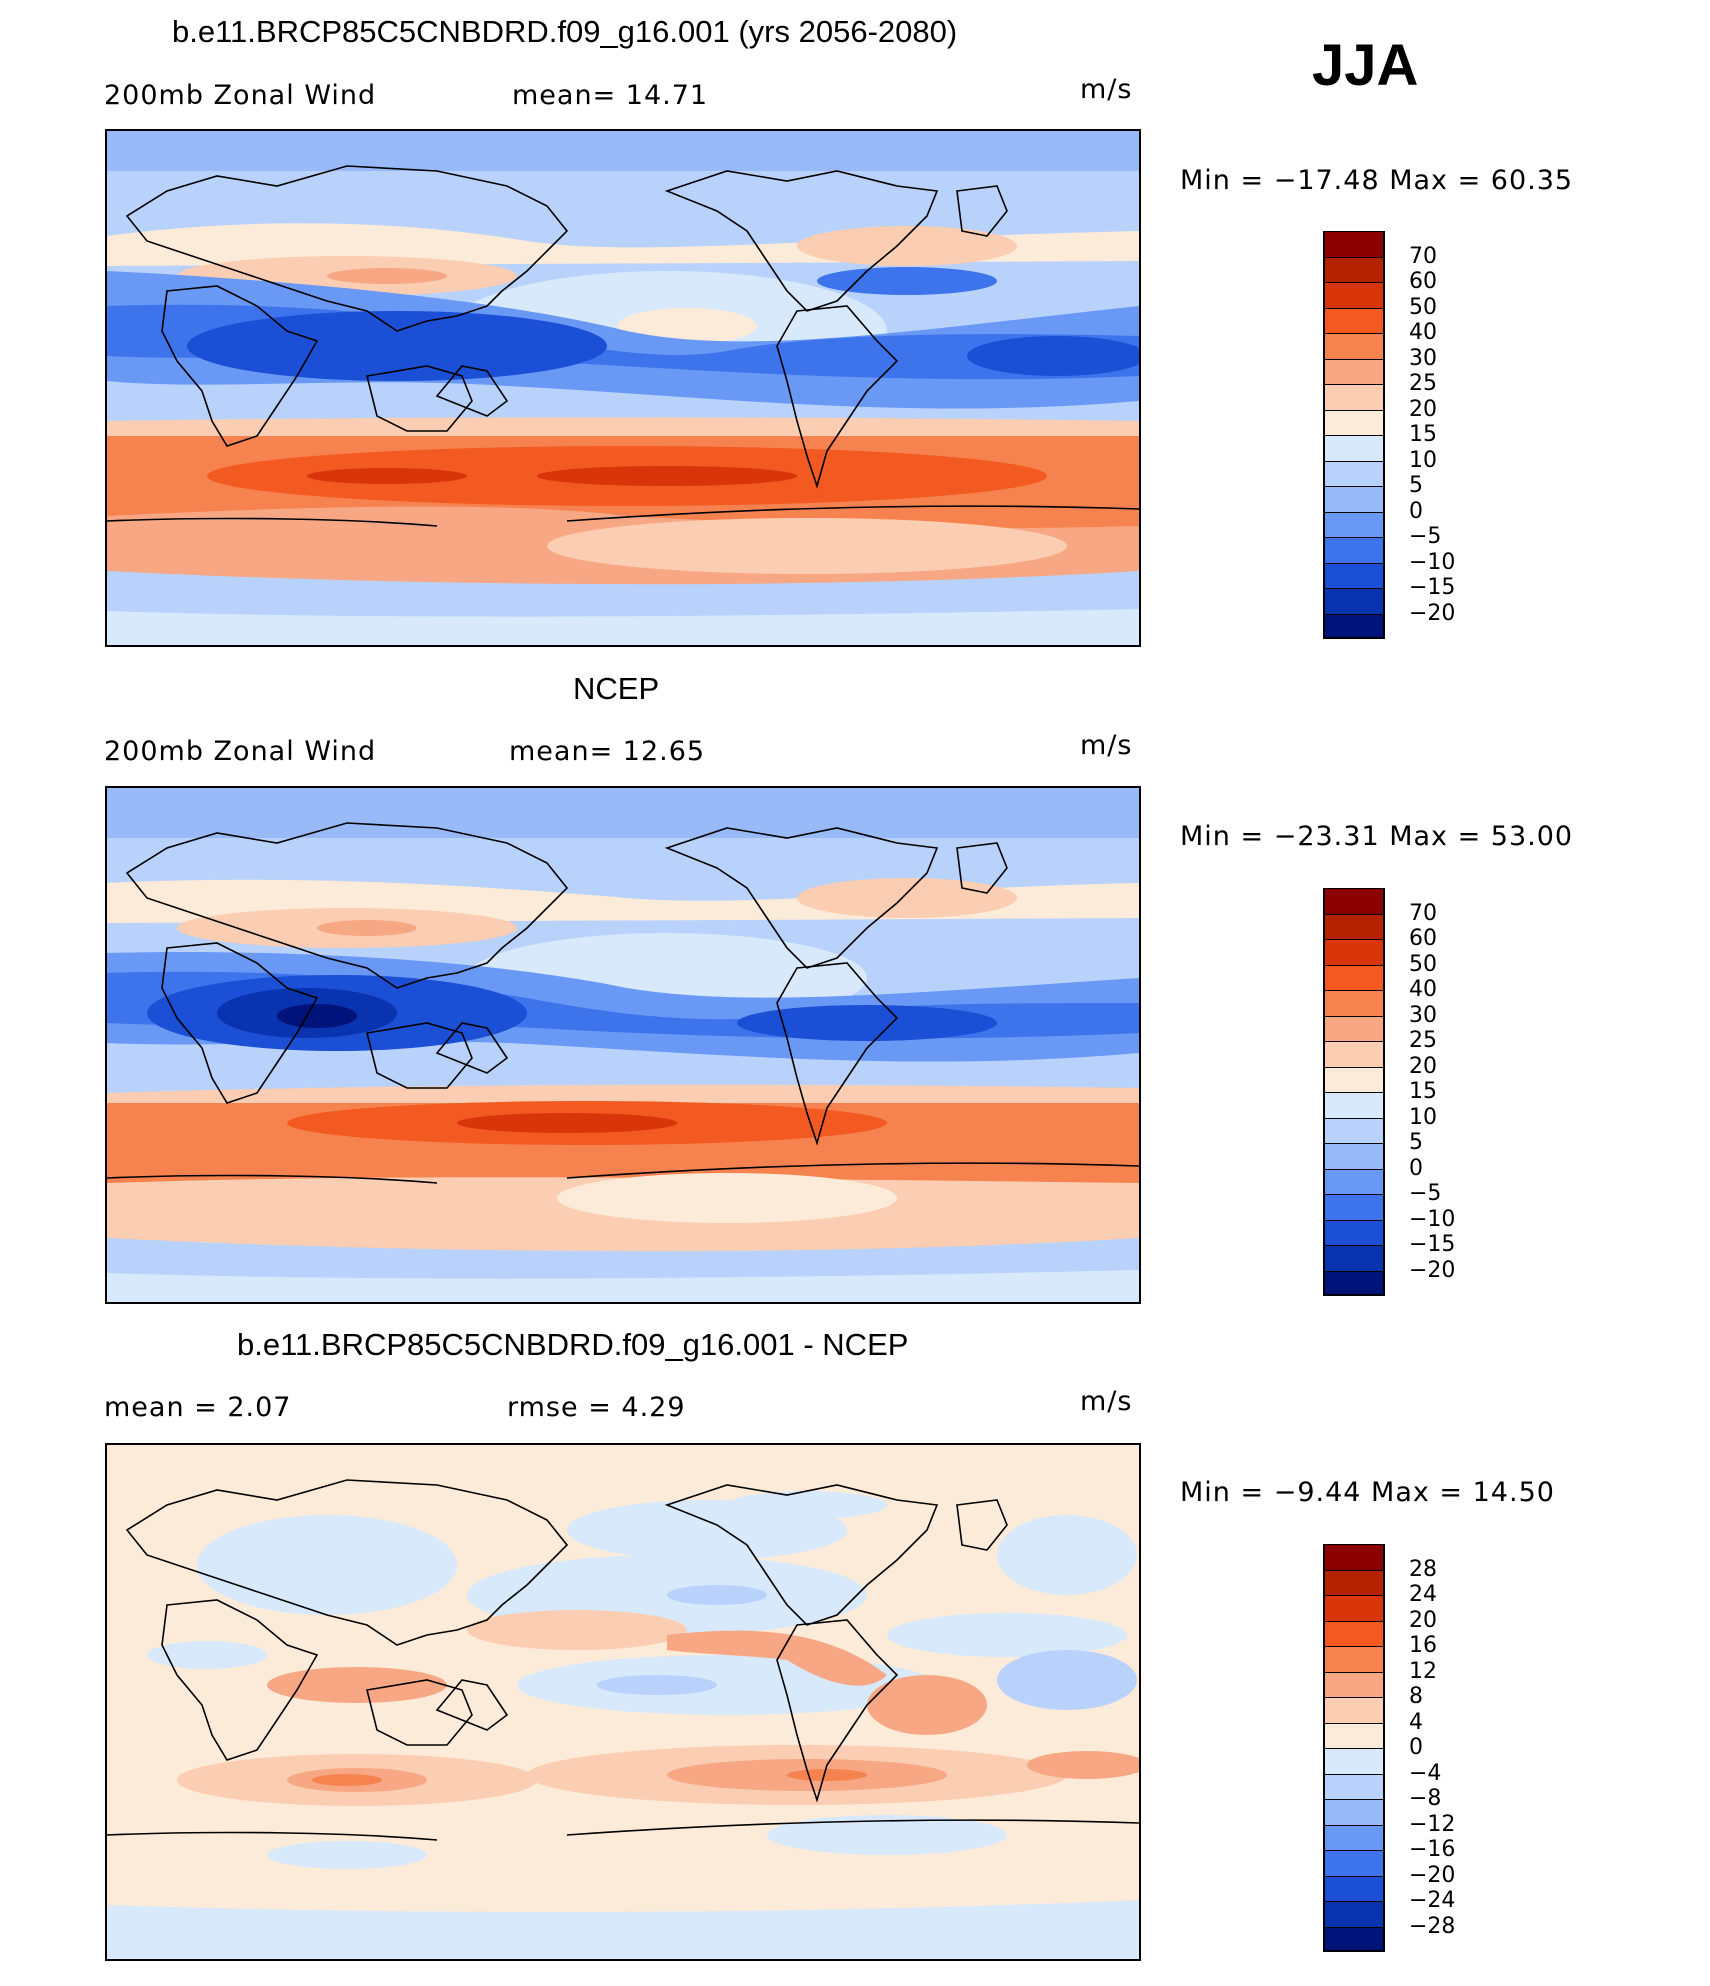 The width and height of the screenshot is (1710, 1986). I want to click on panel-1-minmax: Min = −17.48 Max = 60.35, so click(1377, 180).